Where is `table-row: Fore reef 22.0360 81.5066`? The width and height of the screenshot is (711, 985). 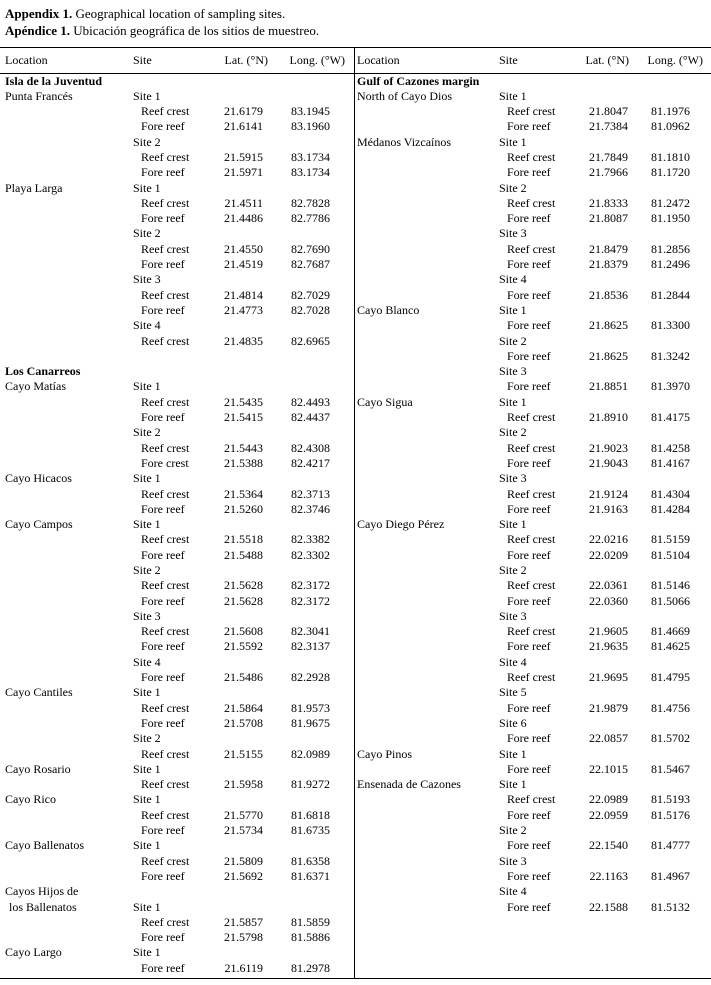
table-row: Fore reef 22.0360 81.5066 is located at coordinates (533, 601).